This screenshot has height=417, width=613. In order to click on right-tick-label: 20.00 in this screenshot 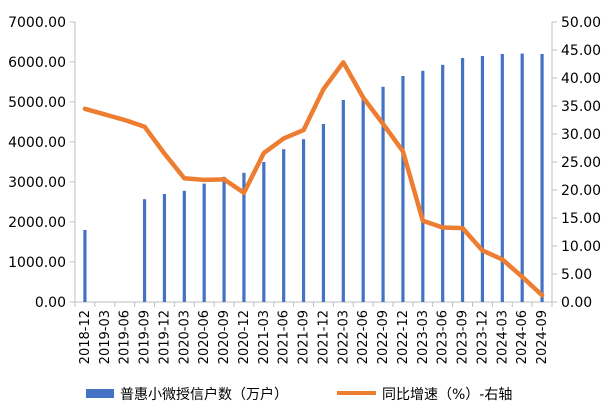, I will do `click(581, 191)`.